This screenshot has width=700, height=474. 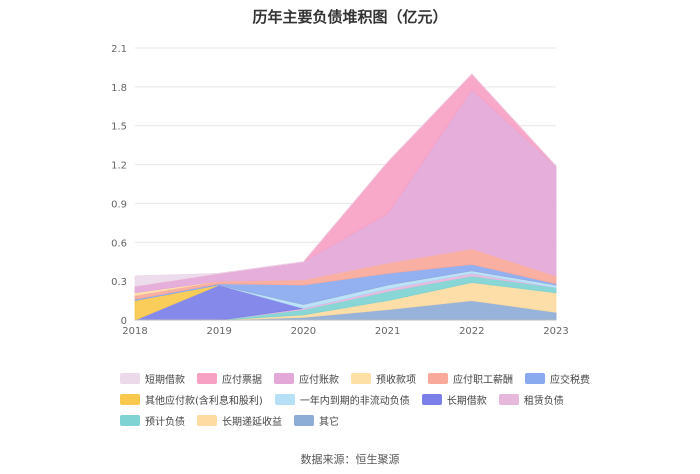 I want to click on x-tick-label: 2018, so click(x=134, y=331).